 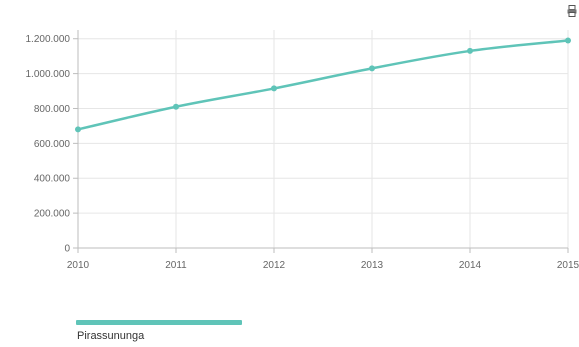 What do you see at coordinates (572, 10) in the screenshot?
I see `print-icon` at bounding box center [572, 10].